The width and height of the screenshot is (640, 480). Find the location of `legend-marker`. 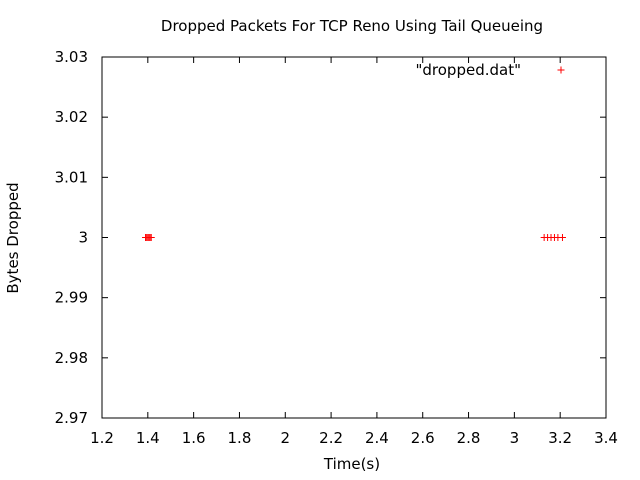

legend-marker is located at coordinates (561, 70).